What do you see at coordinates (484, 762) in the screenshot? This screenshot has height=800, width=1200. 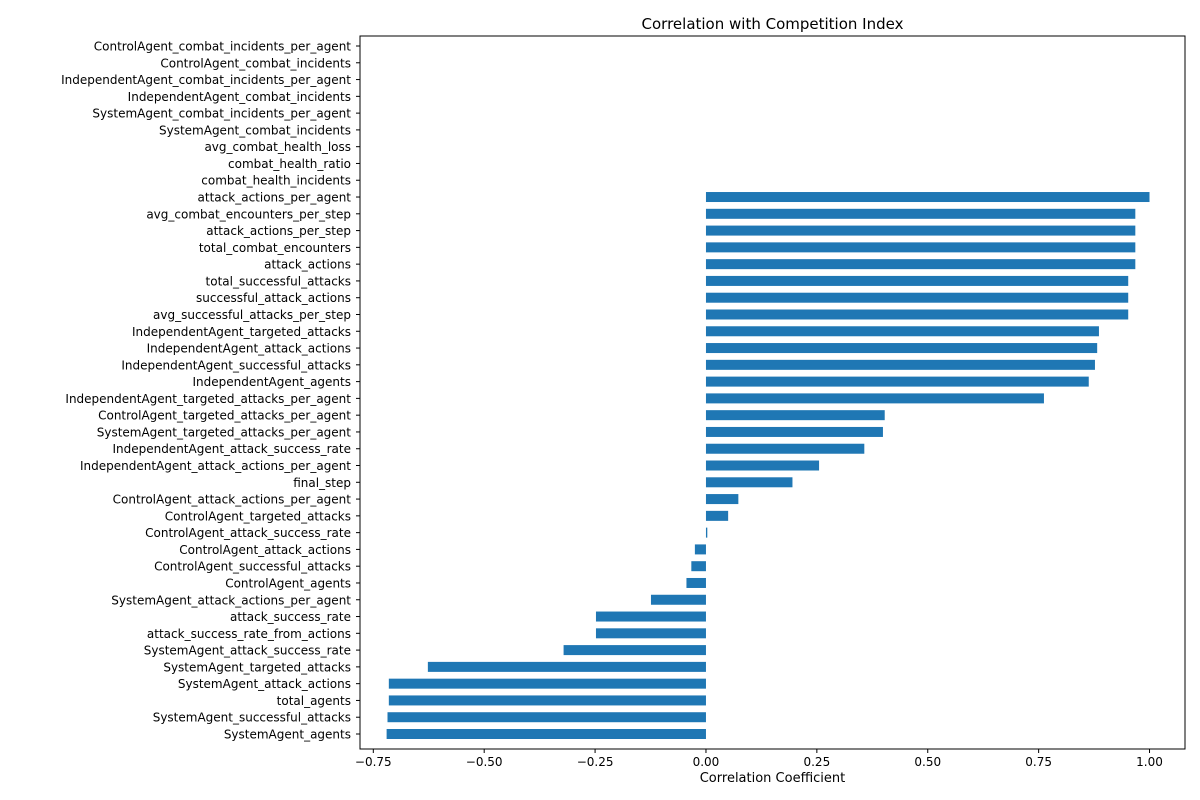 I see `x-tick-label: −0.50` at bounding box center [484, 762].